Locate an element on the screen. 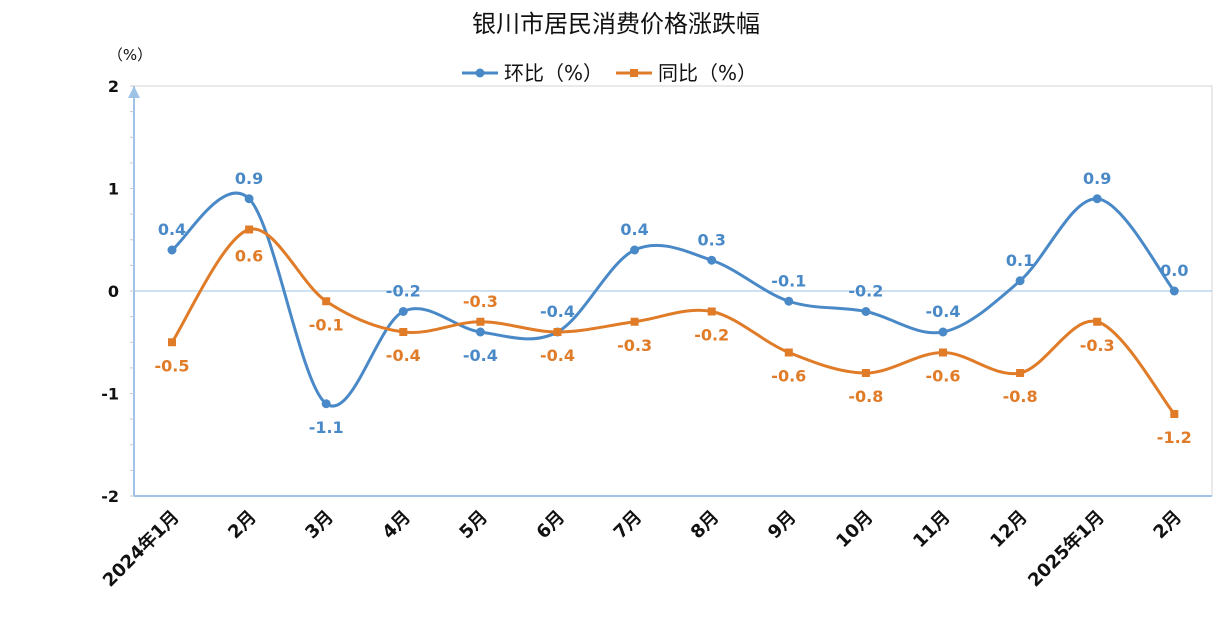  x-tick-label: 4月 is located at coordinates (396, 525).